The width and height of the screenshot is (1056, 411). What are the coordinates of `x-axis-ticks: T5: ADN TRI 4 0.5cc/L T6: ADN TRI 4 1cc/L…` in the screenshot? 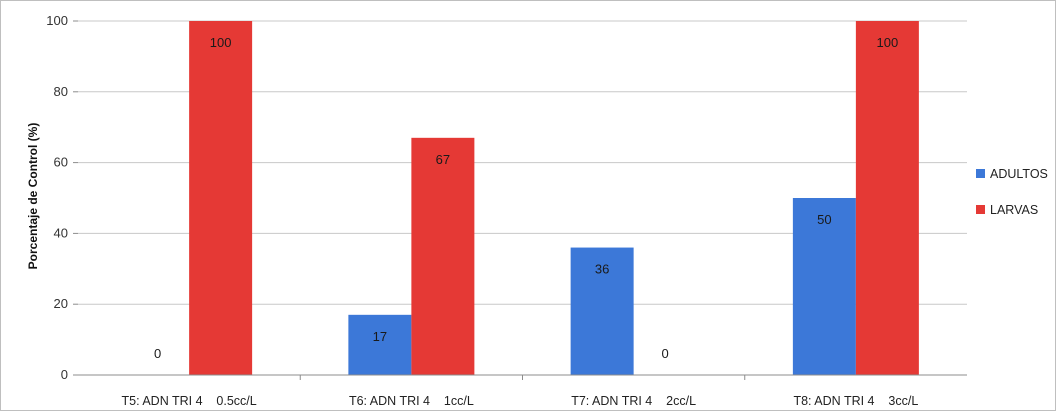 It's located at (520, 391).